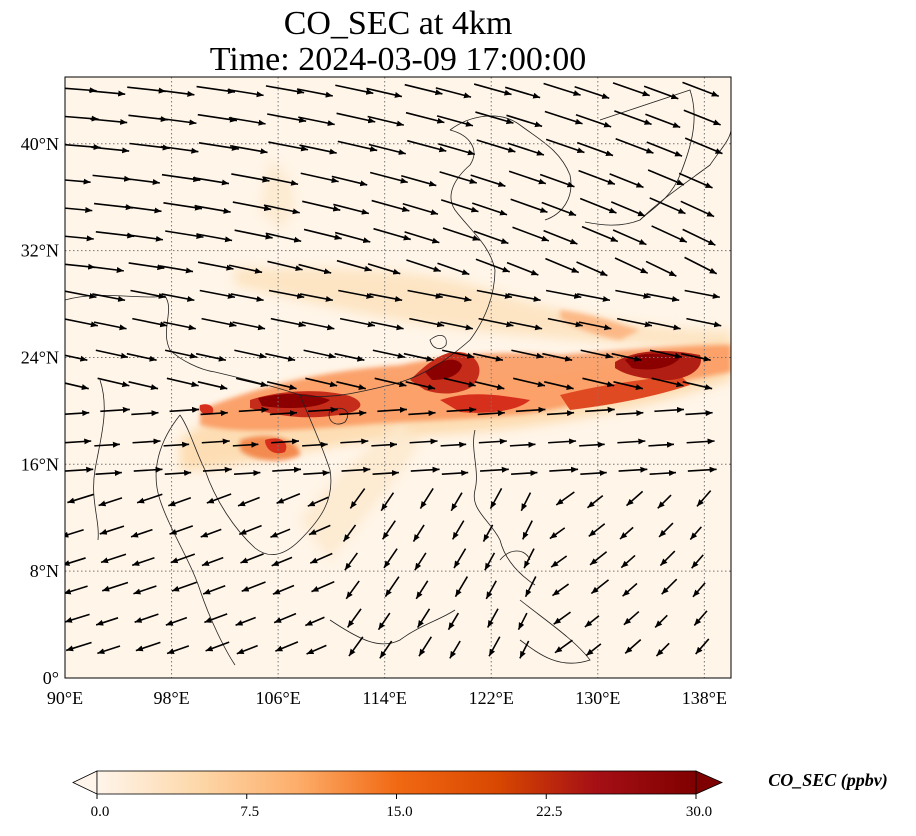 The height and width of the screenshot is (836, 916). Describe the element at coordinates (40, 251) in the screenshot. I see `lat-tick-label-4: 32°N` at that location.